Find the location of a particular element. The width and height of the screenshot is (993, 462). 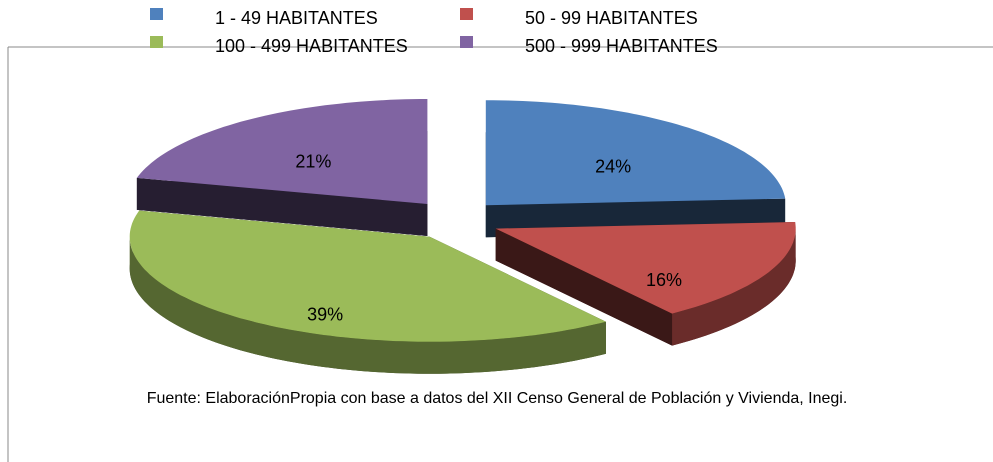

legend-label: 100 - 499 HABITANTES is located at coordinates (311, 46).